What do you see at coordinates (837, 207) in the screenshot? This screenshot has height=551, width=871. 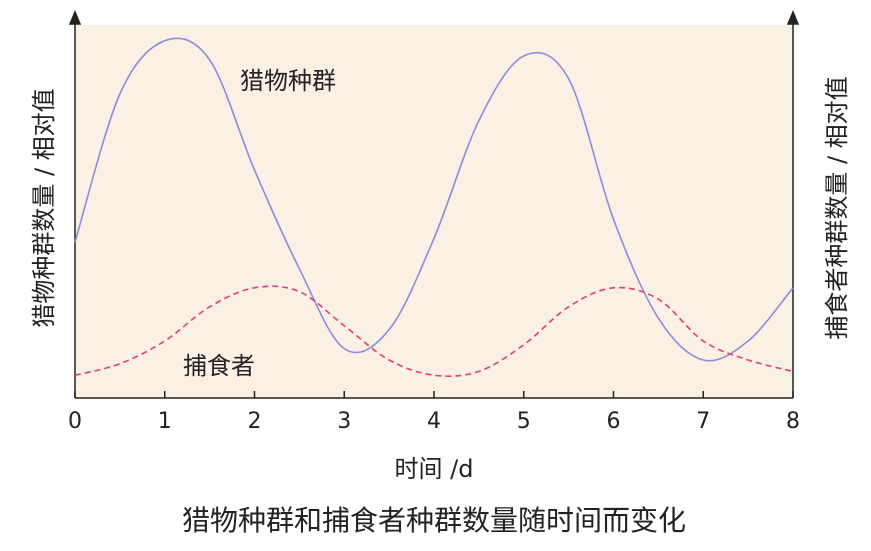 I see `y2-axis-label: 捕食者种群数量 / 相对值` at bounding box center [837, 207].